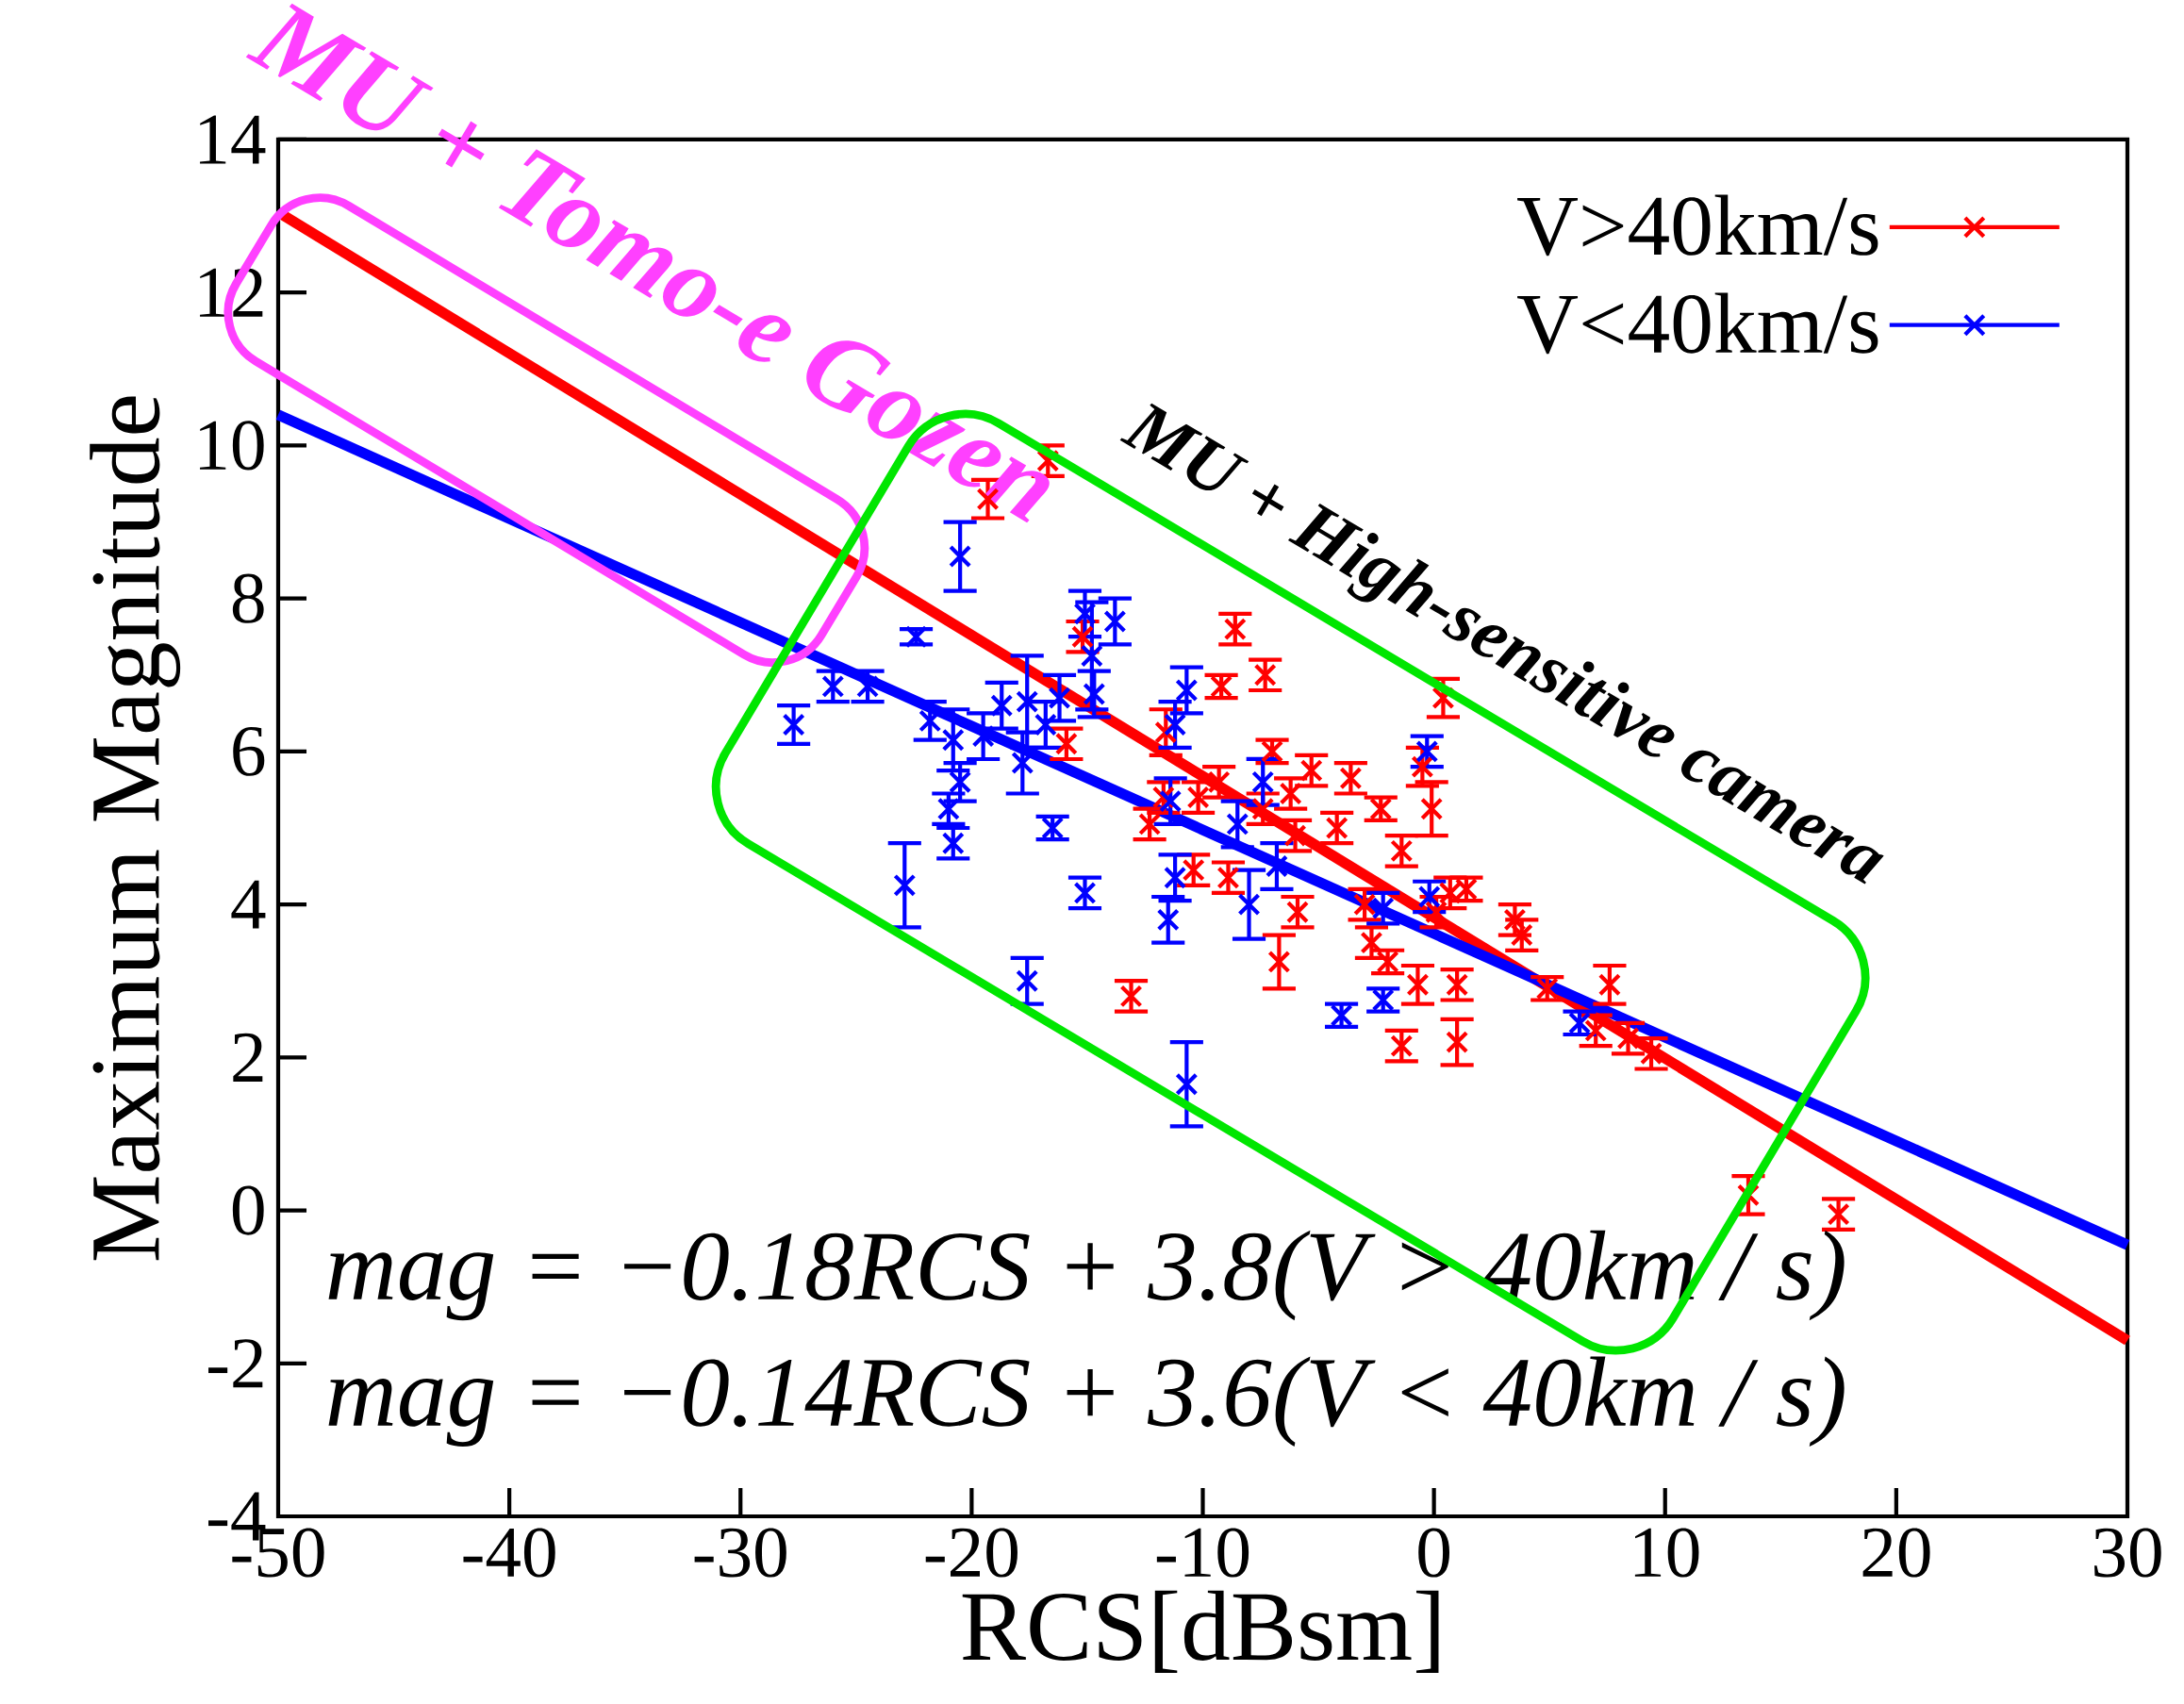 This screenshot has width=2184, height=1704. Describe the element at coordinates (1202, 1553) in the screenshot. I see `x-tick-label: -10` at that location.